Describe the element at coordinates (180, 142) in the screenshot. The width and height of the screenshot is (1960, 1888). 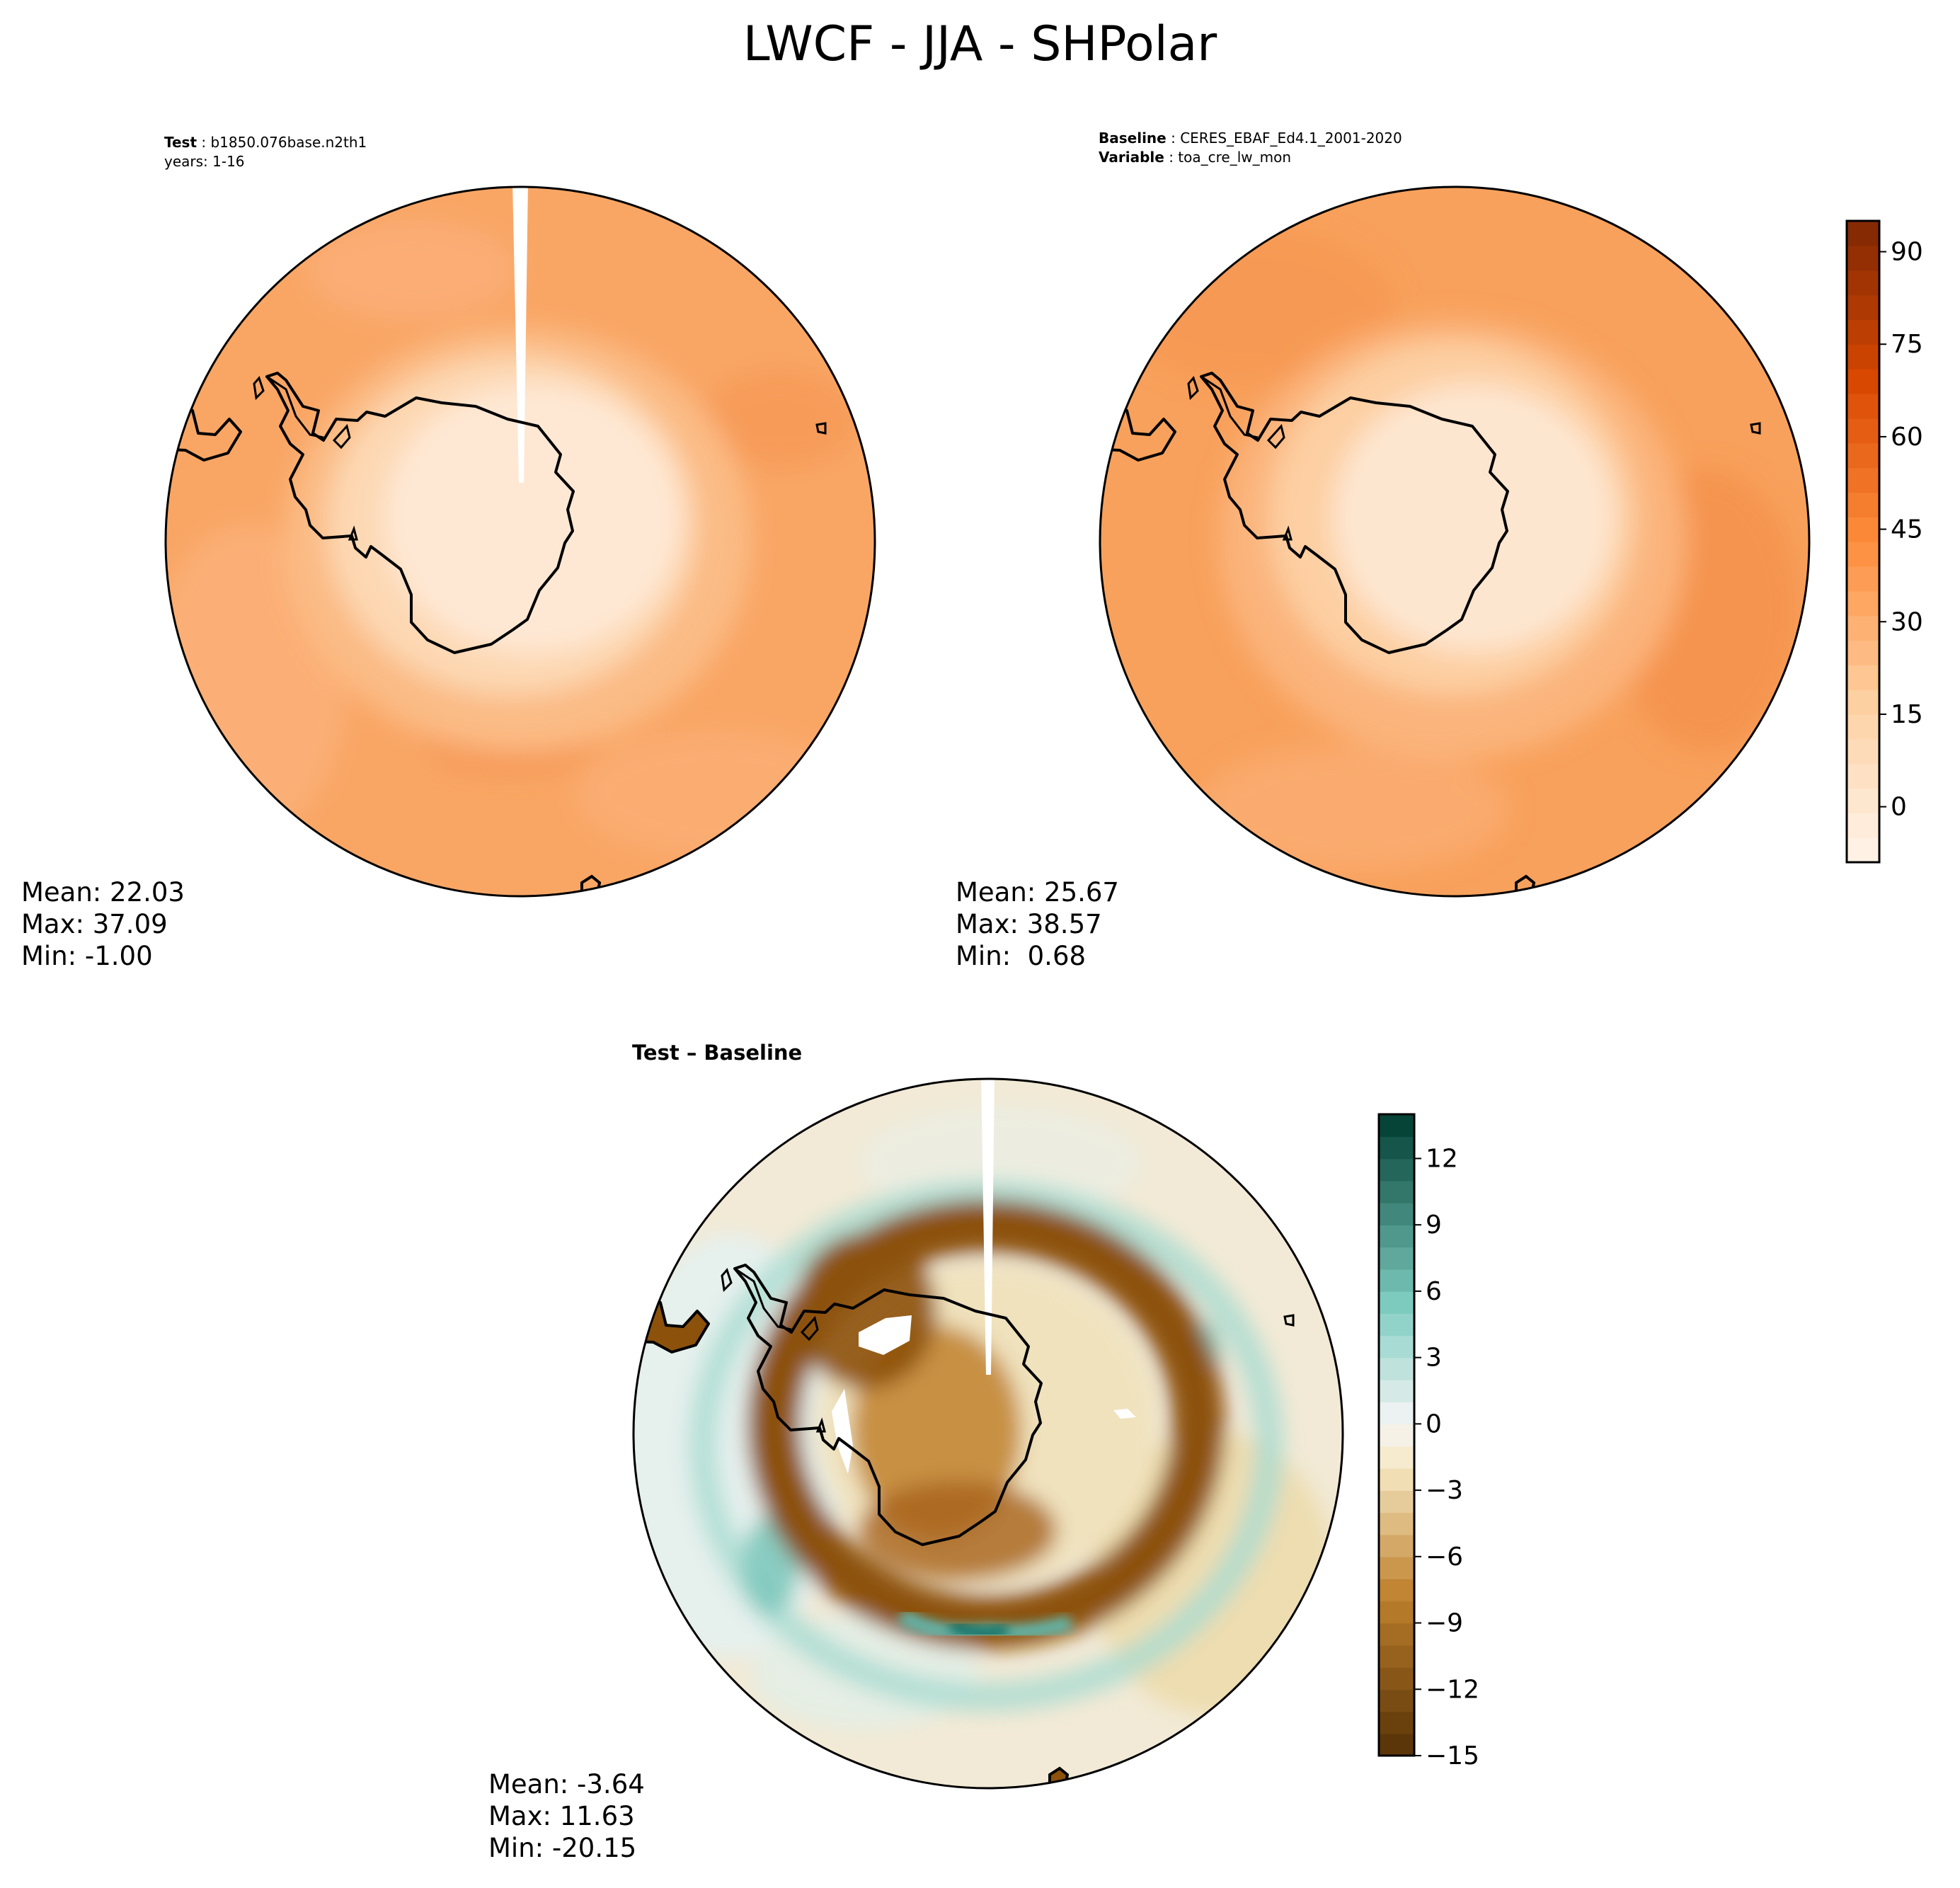
I see `test-key: Test` at that location.